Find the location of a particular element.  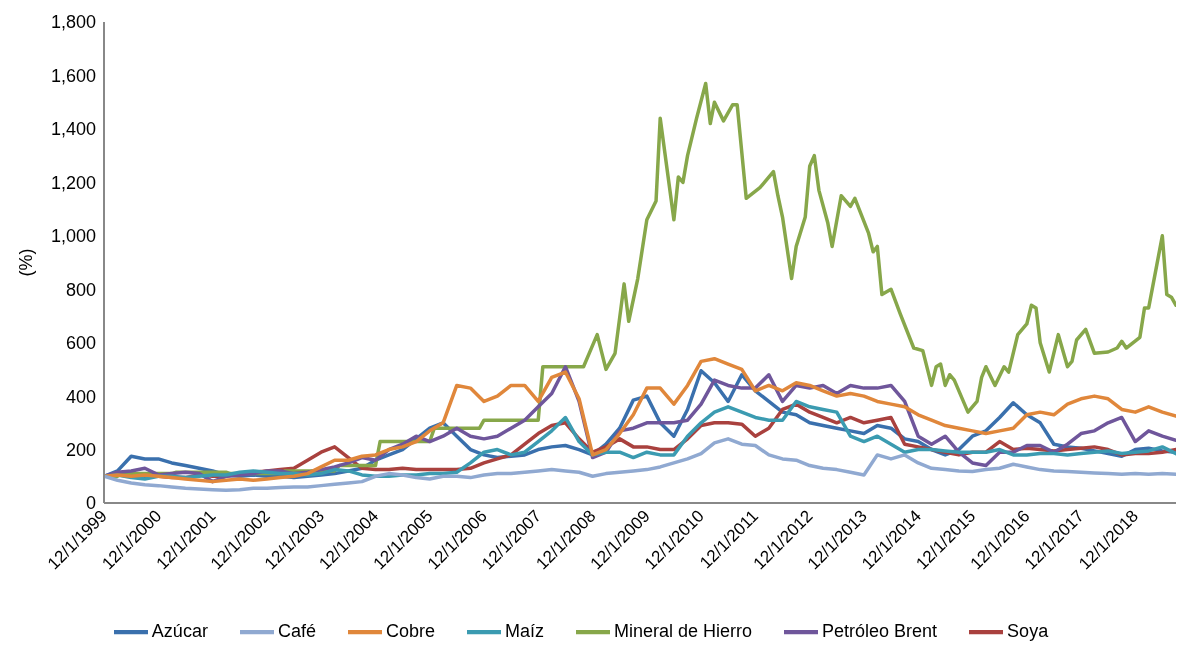

legend-label: Cobre is located at coordinates (410, 630).